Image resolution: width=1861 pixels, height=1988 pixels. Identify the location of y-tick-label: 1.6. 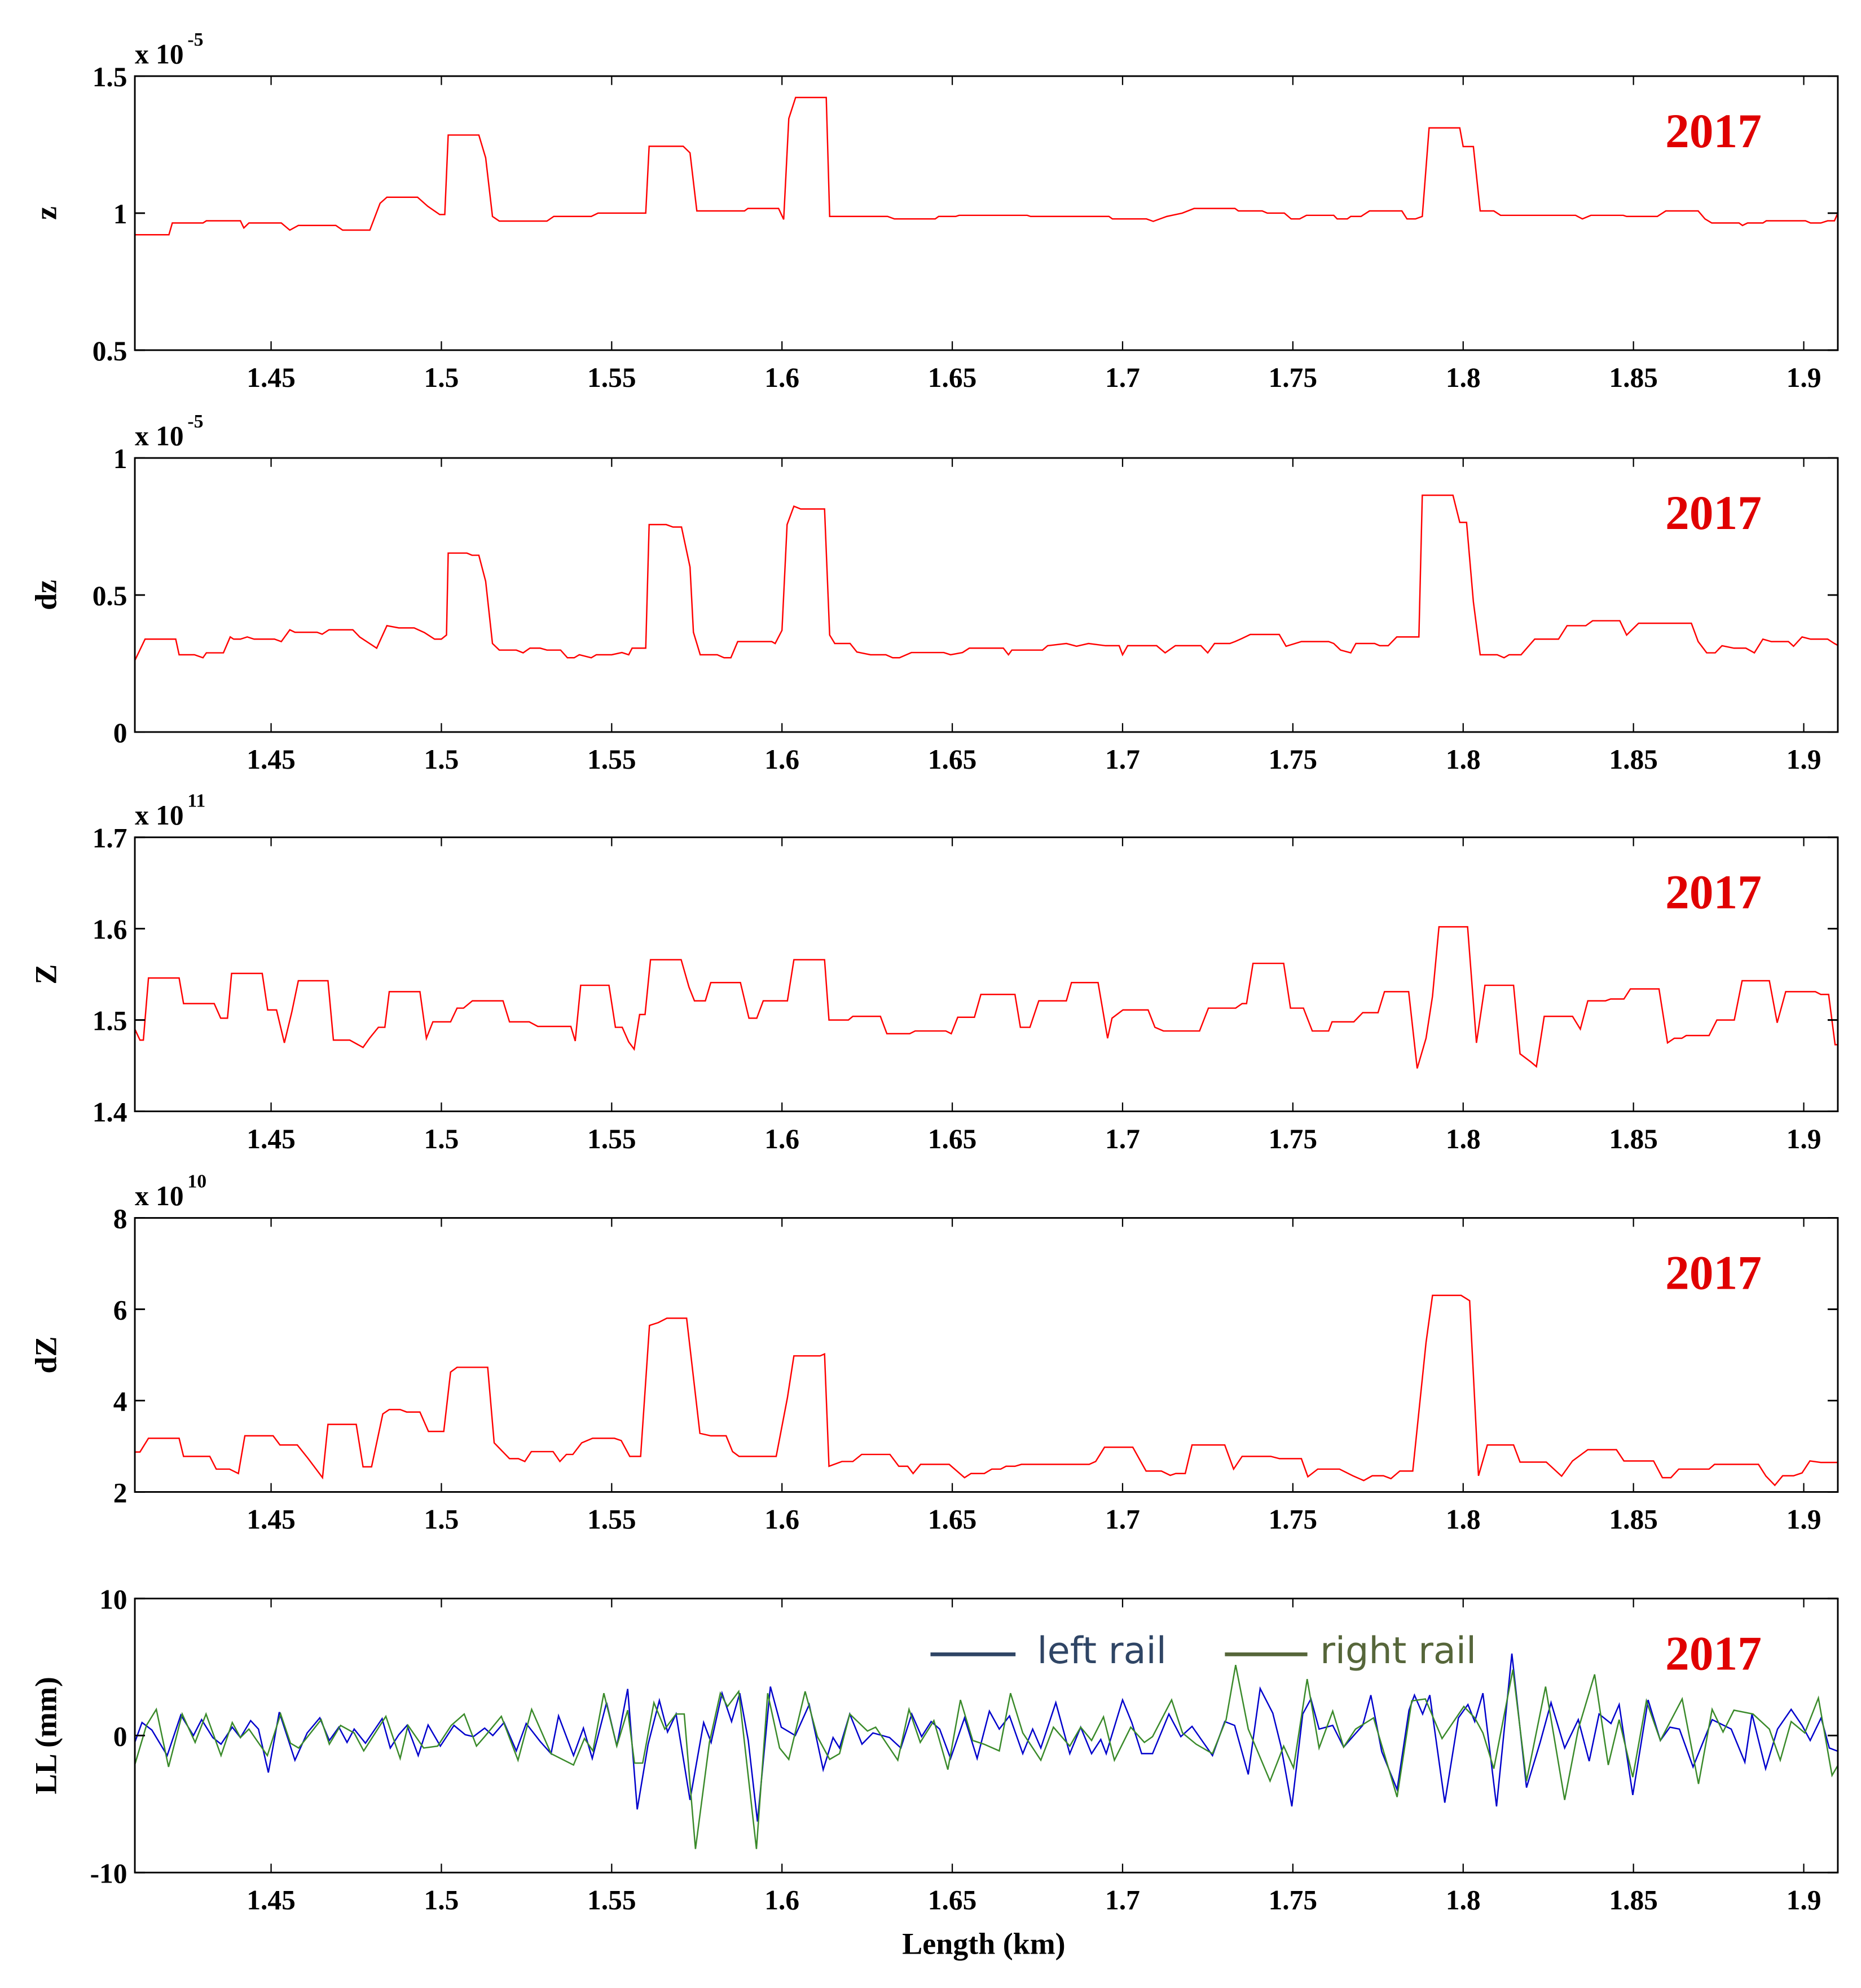
(110, 929).